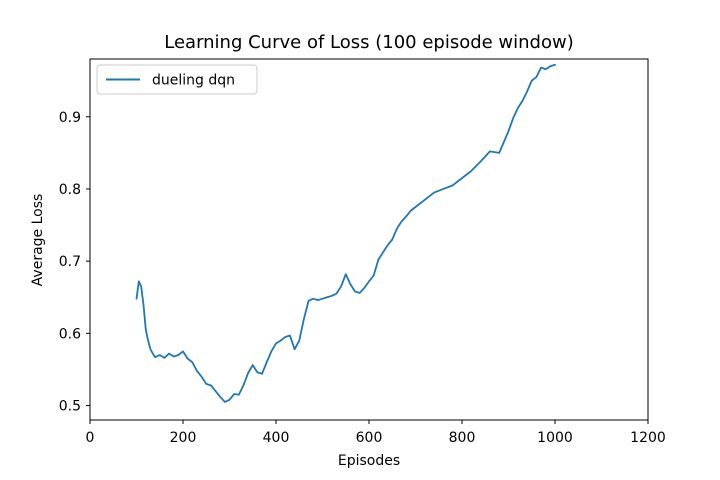 This screenshot has width=720, height=480. What do you see at coordinates (462, 438) in the screenshot?
I see `x-tick-label: 800` at bounding box center [462, 438].